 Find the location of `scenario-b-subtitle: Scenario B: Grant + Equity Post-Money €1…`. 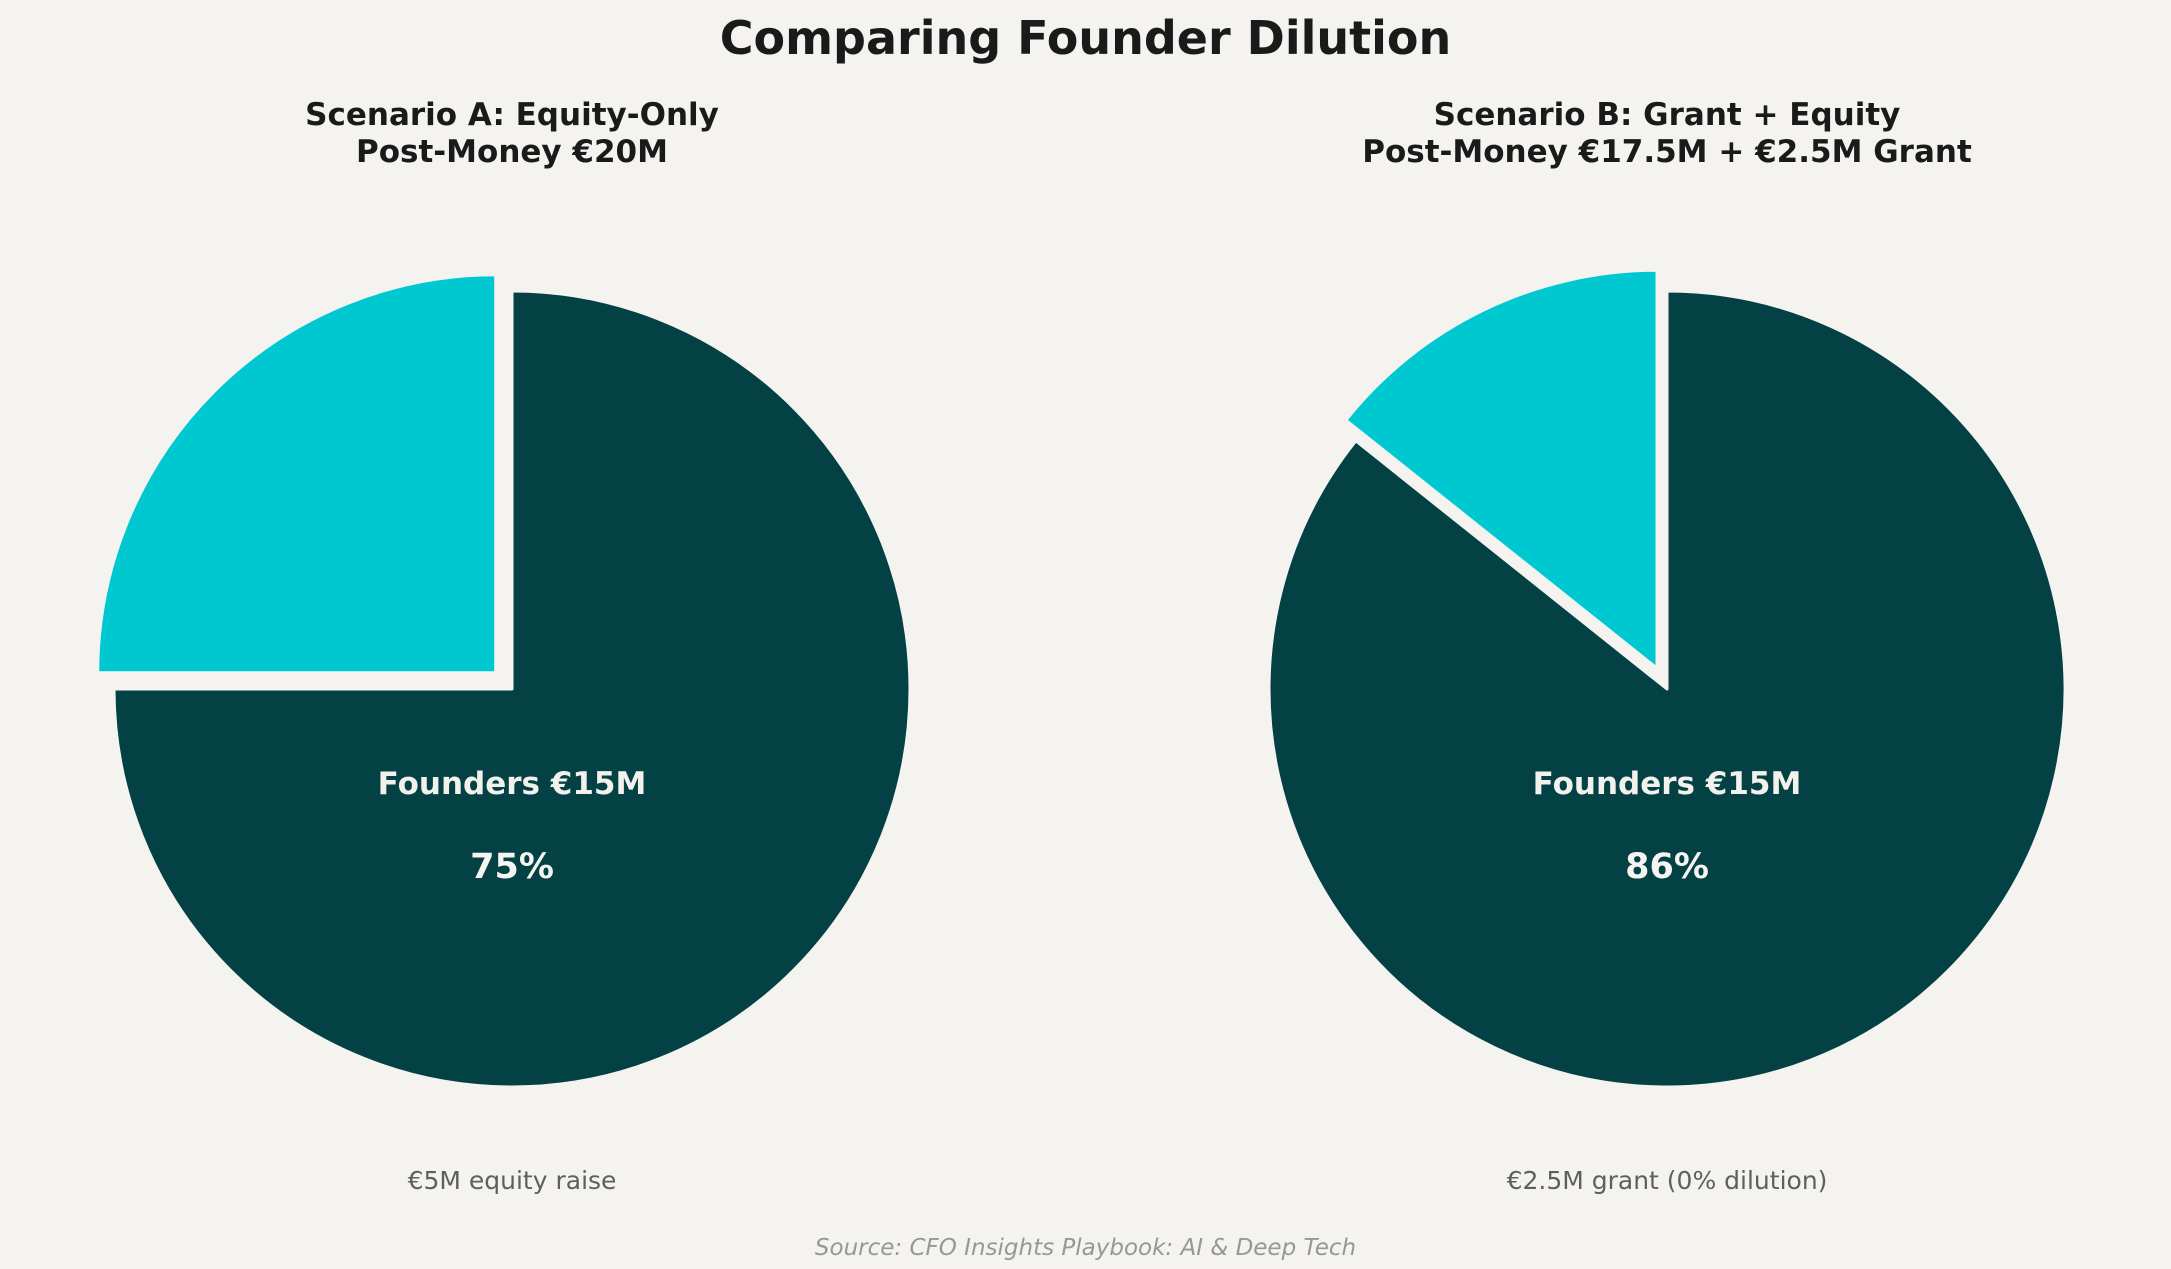

scenario-b-subtitle: Scenario B: Grant + Equity Post-Money €1… is located at coordinates (1667, 134).